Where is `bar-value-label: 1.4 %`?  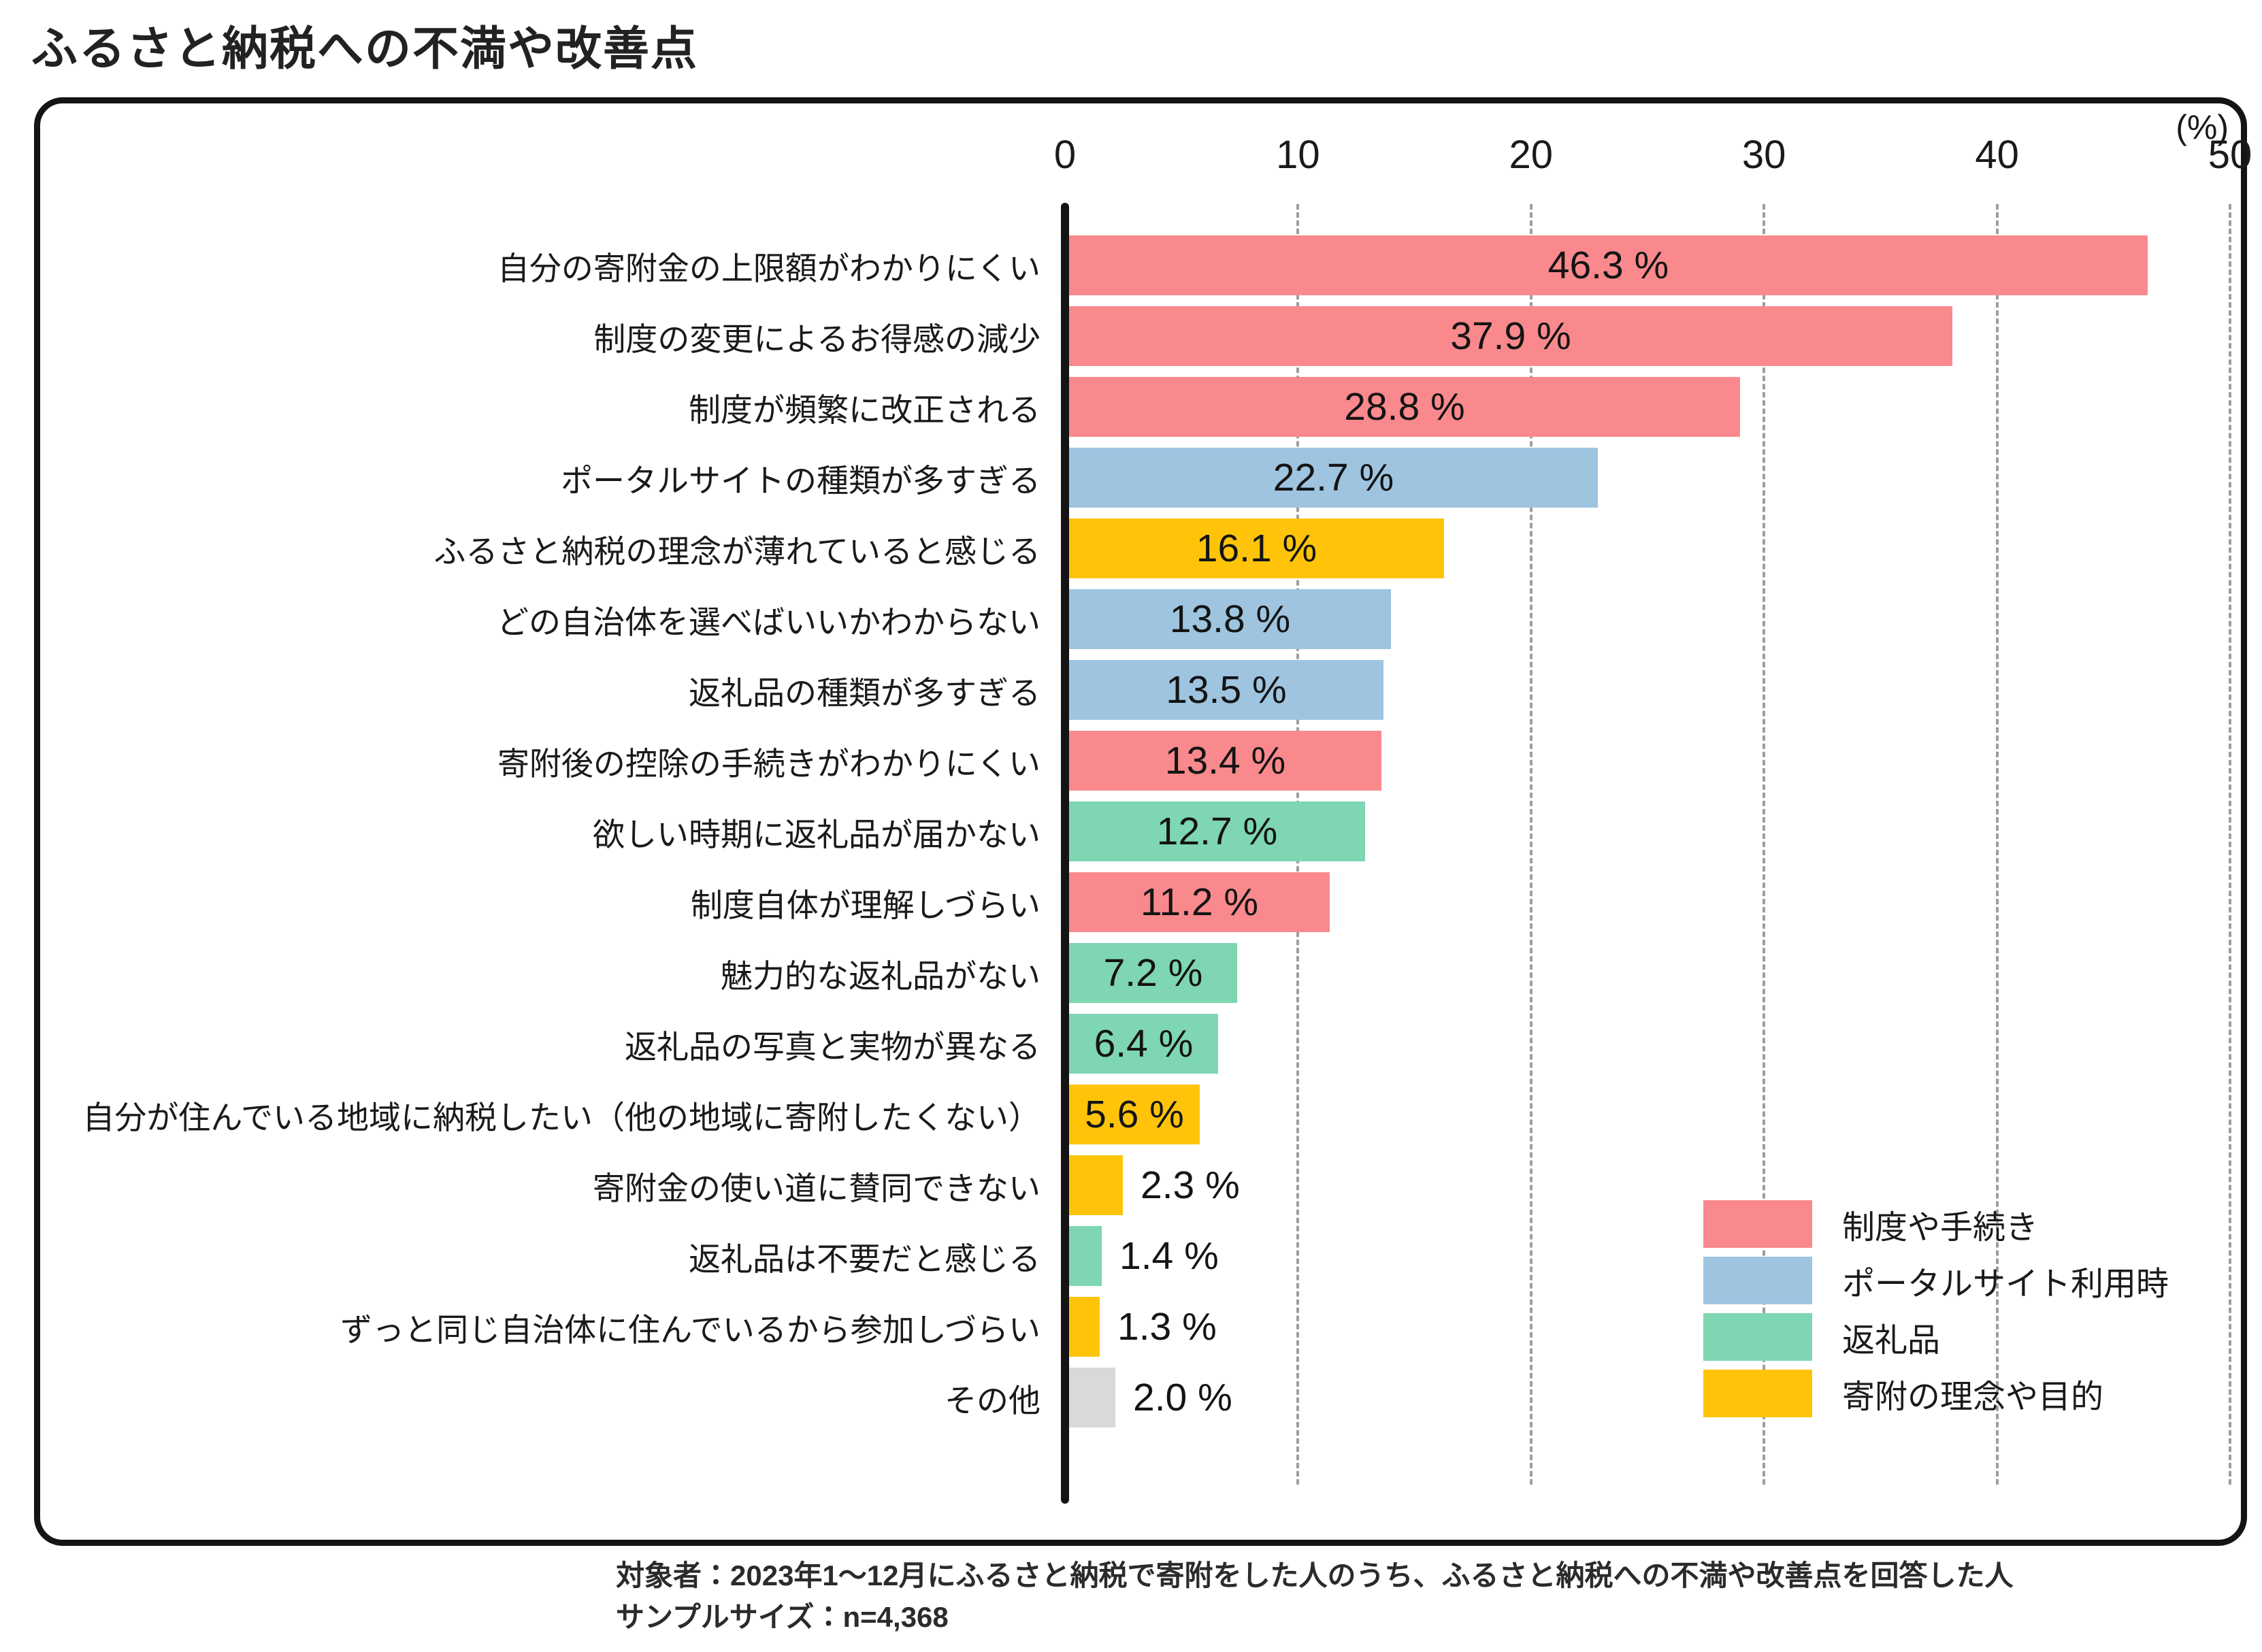
bar-value-label: 1.4 % is located at coordinates (1169, 1256).